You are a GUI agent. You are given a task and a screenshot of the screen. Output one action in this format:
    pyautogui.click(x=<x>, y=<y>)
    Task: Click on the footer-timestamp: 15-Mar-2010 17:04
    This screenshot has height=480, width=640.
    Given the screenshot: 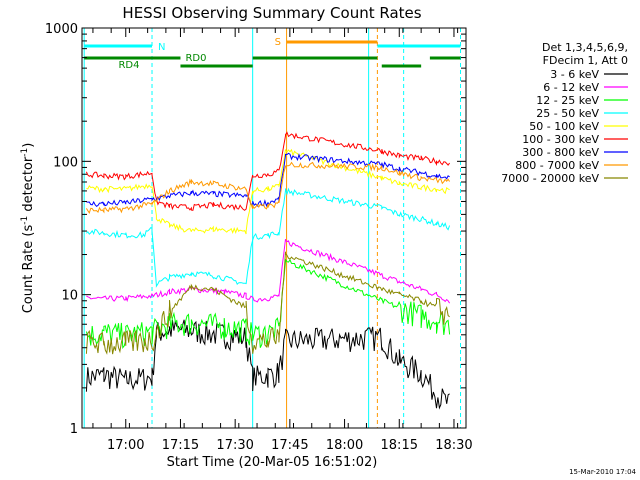 What is the action you would take?
    pyautogui.click(x=602, y=472)
    